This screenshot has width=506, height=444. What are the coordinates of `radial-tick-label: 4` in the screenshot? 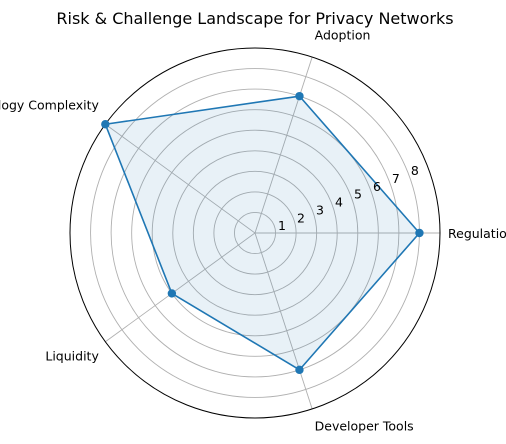 It's located at (339, 202).